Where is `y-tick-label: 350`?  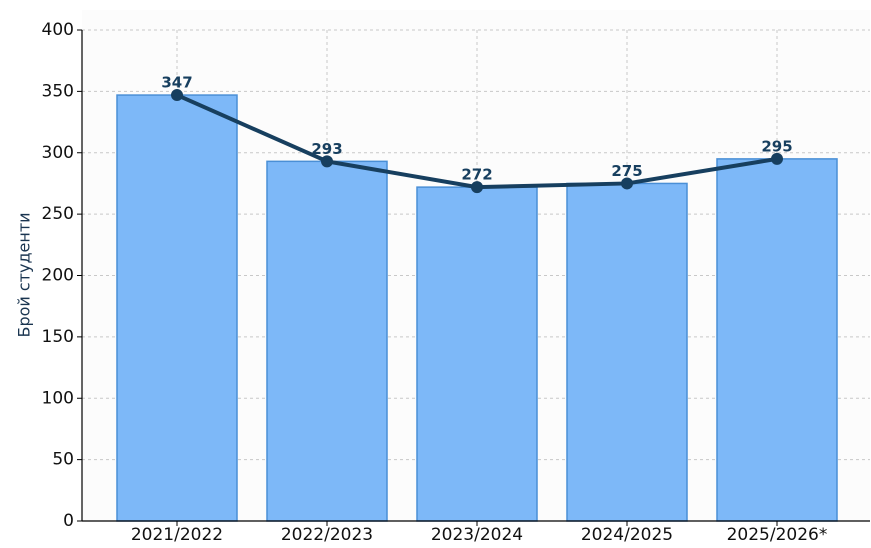
y-tick-label: 350 is located at coordinates (58, 91).